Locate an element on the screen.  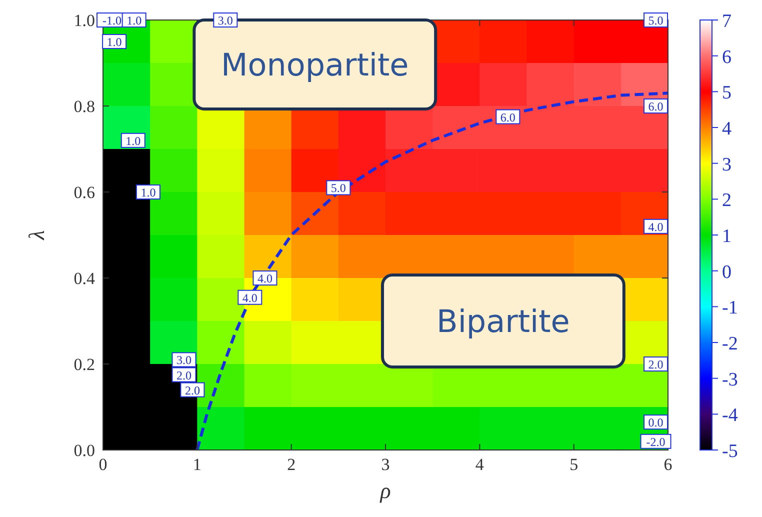
x-tick-label: 2 is located at coordinates (291, 464).